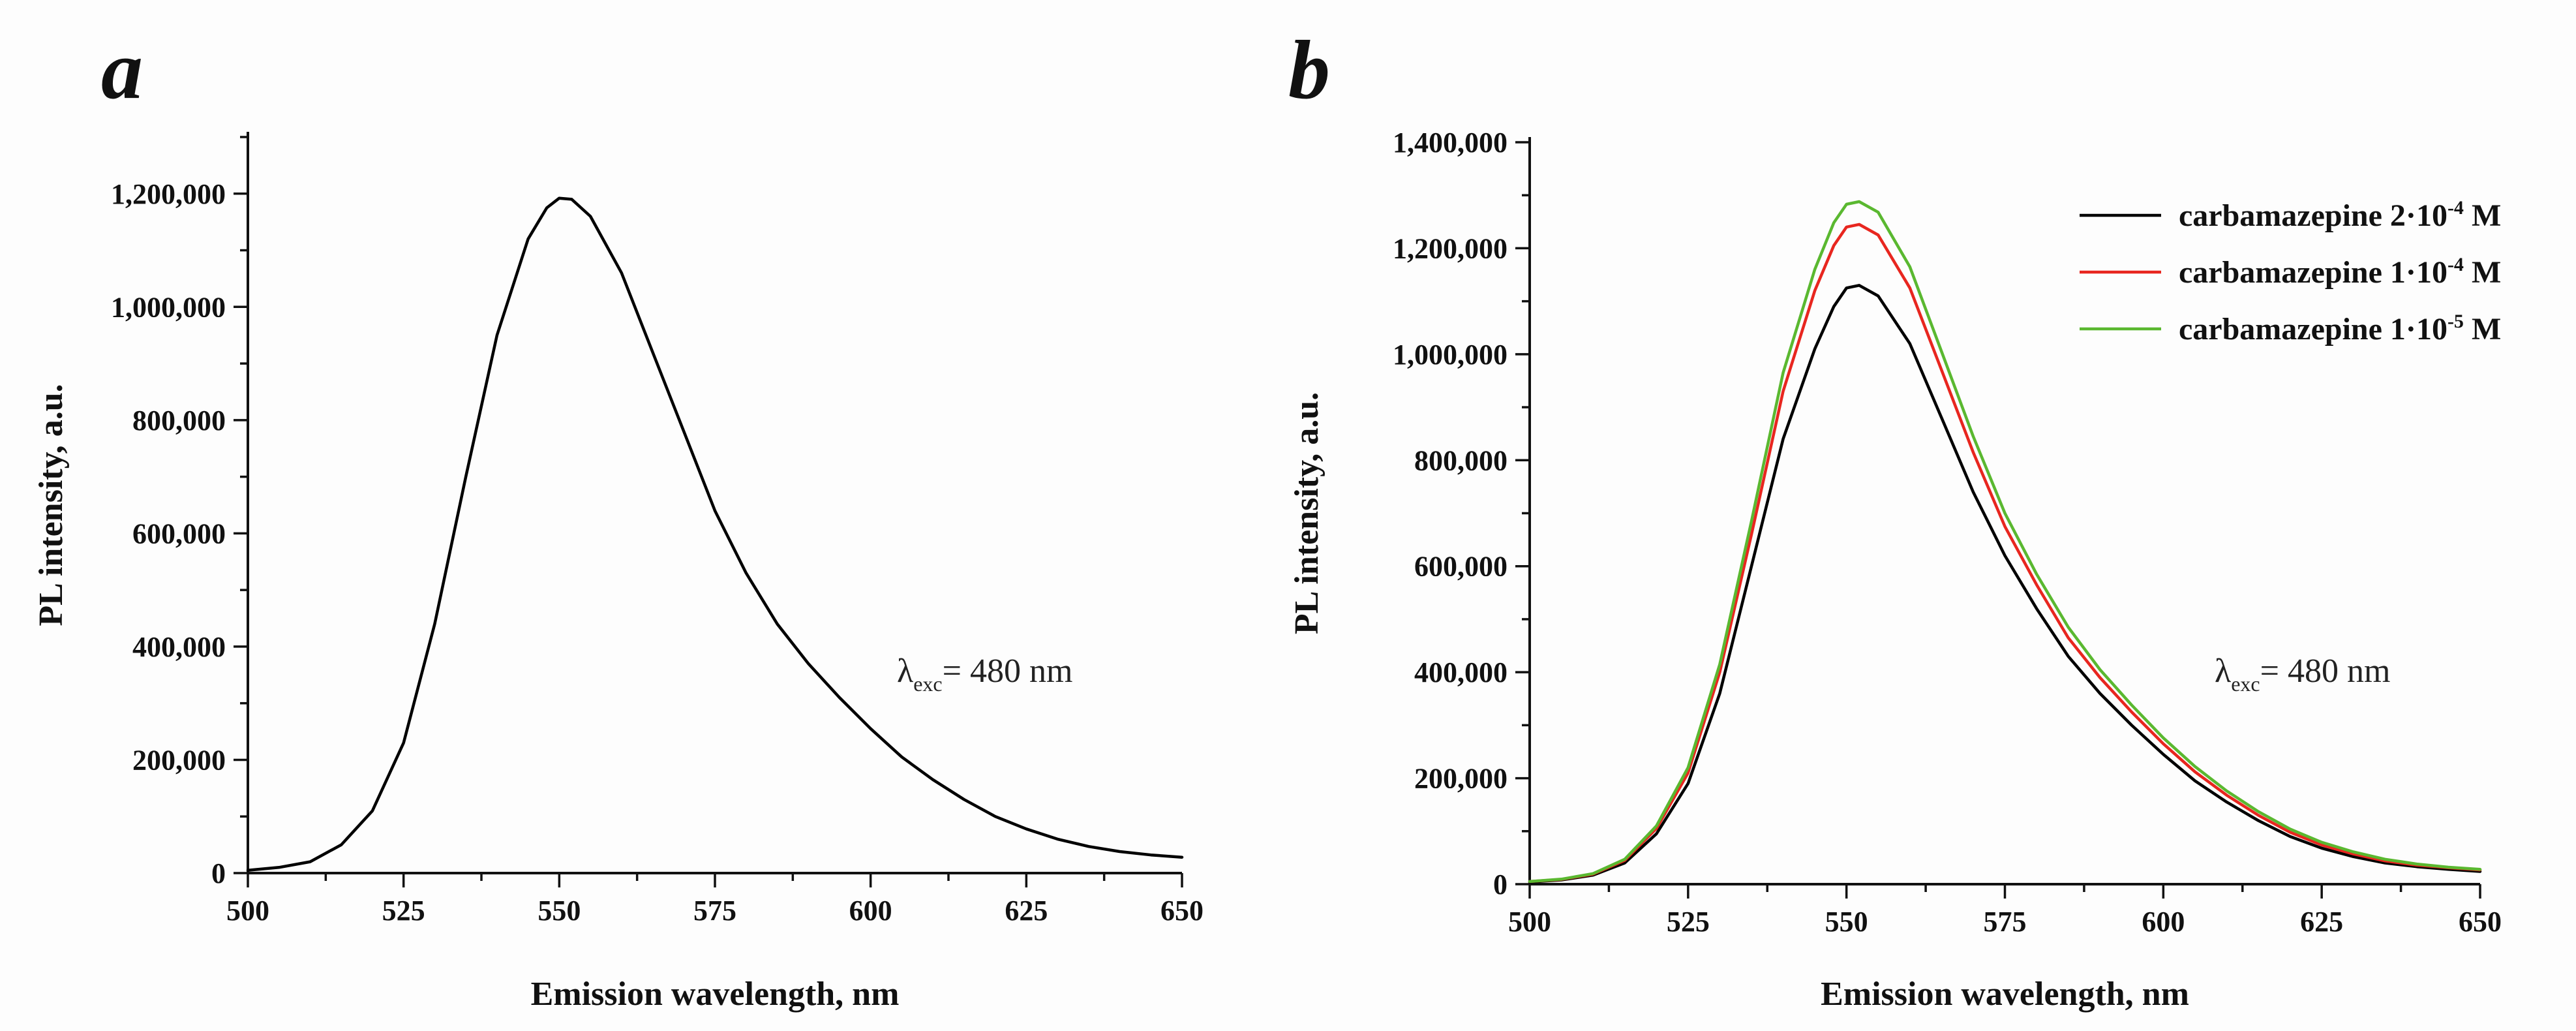 This screenshot has height=1031, width=2576. Describe the element at coordinates (2313, 216) in the screenshot. I see `legend-name: carbamazepine 2·10` at that location.